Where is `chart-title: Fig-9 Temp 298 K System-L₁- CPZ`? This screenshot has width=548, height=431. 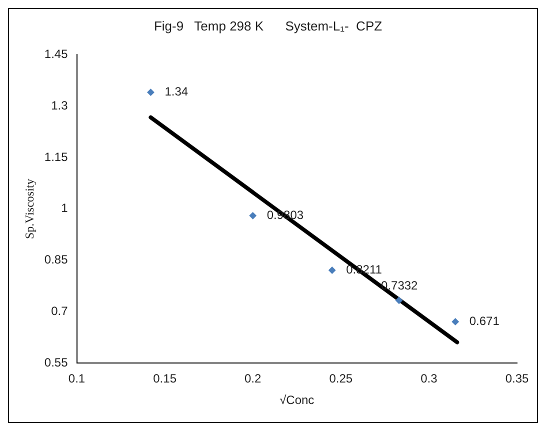
chart-title: Fig-9 Temp 298 K System-L₁- CPZ is located at coordinates (268, 26).